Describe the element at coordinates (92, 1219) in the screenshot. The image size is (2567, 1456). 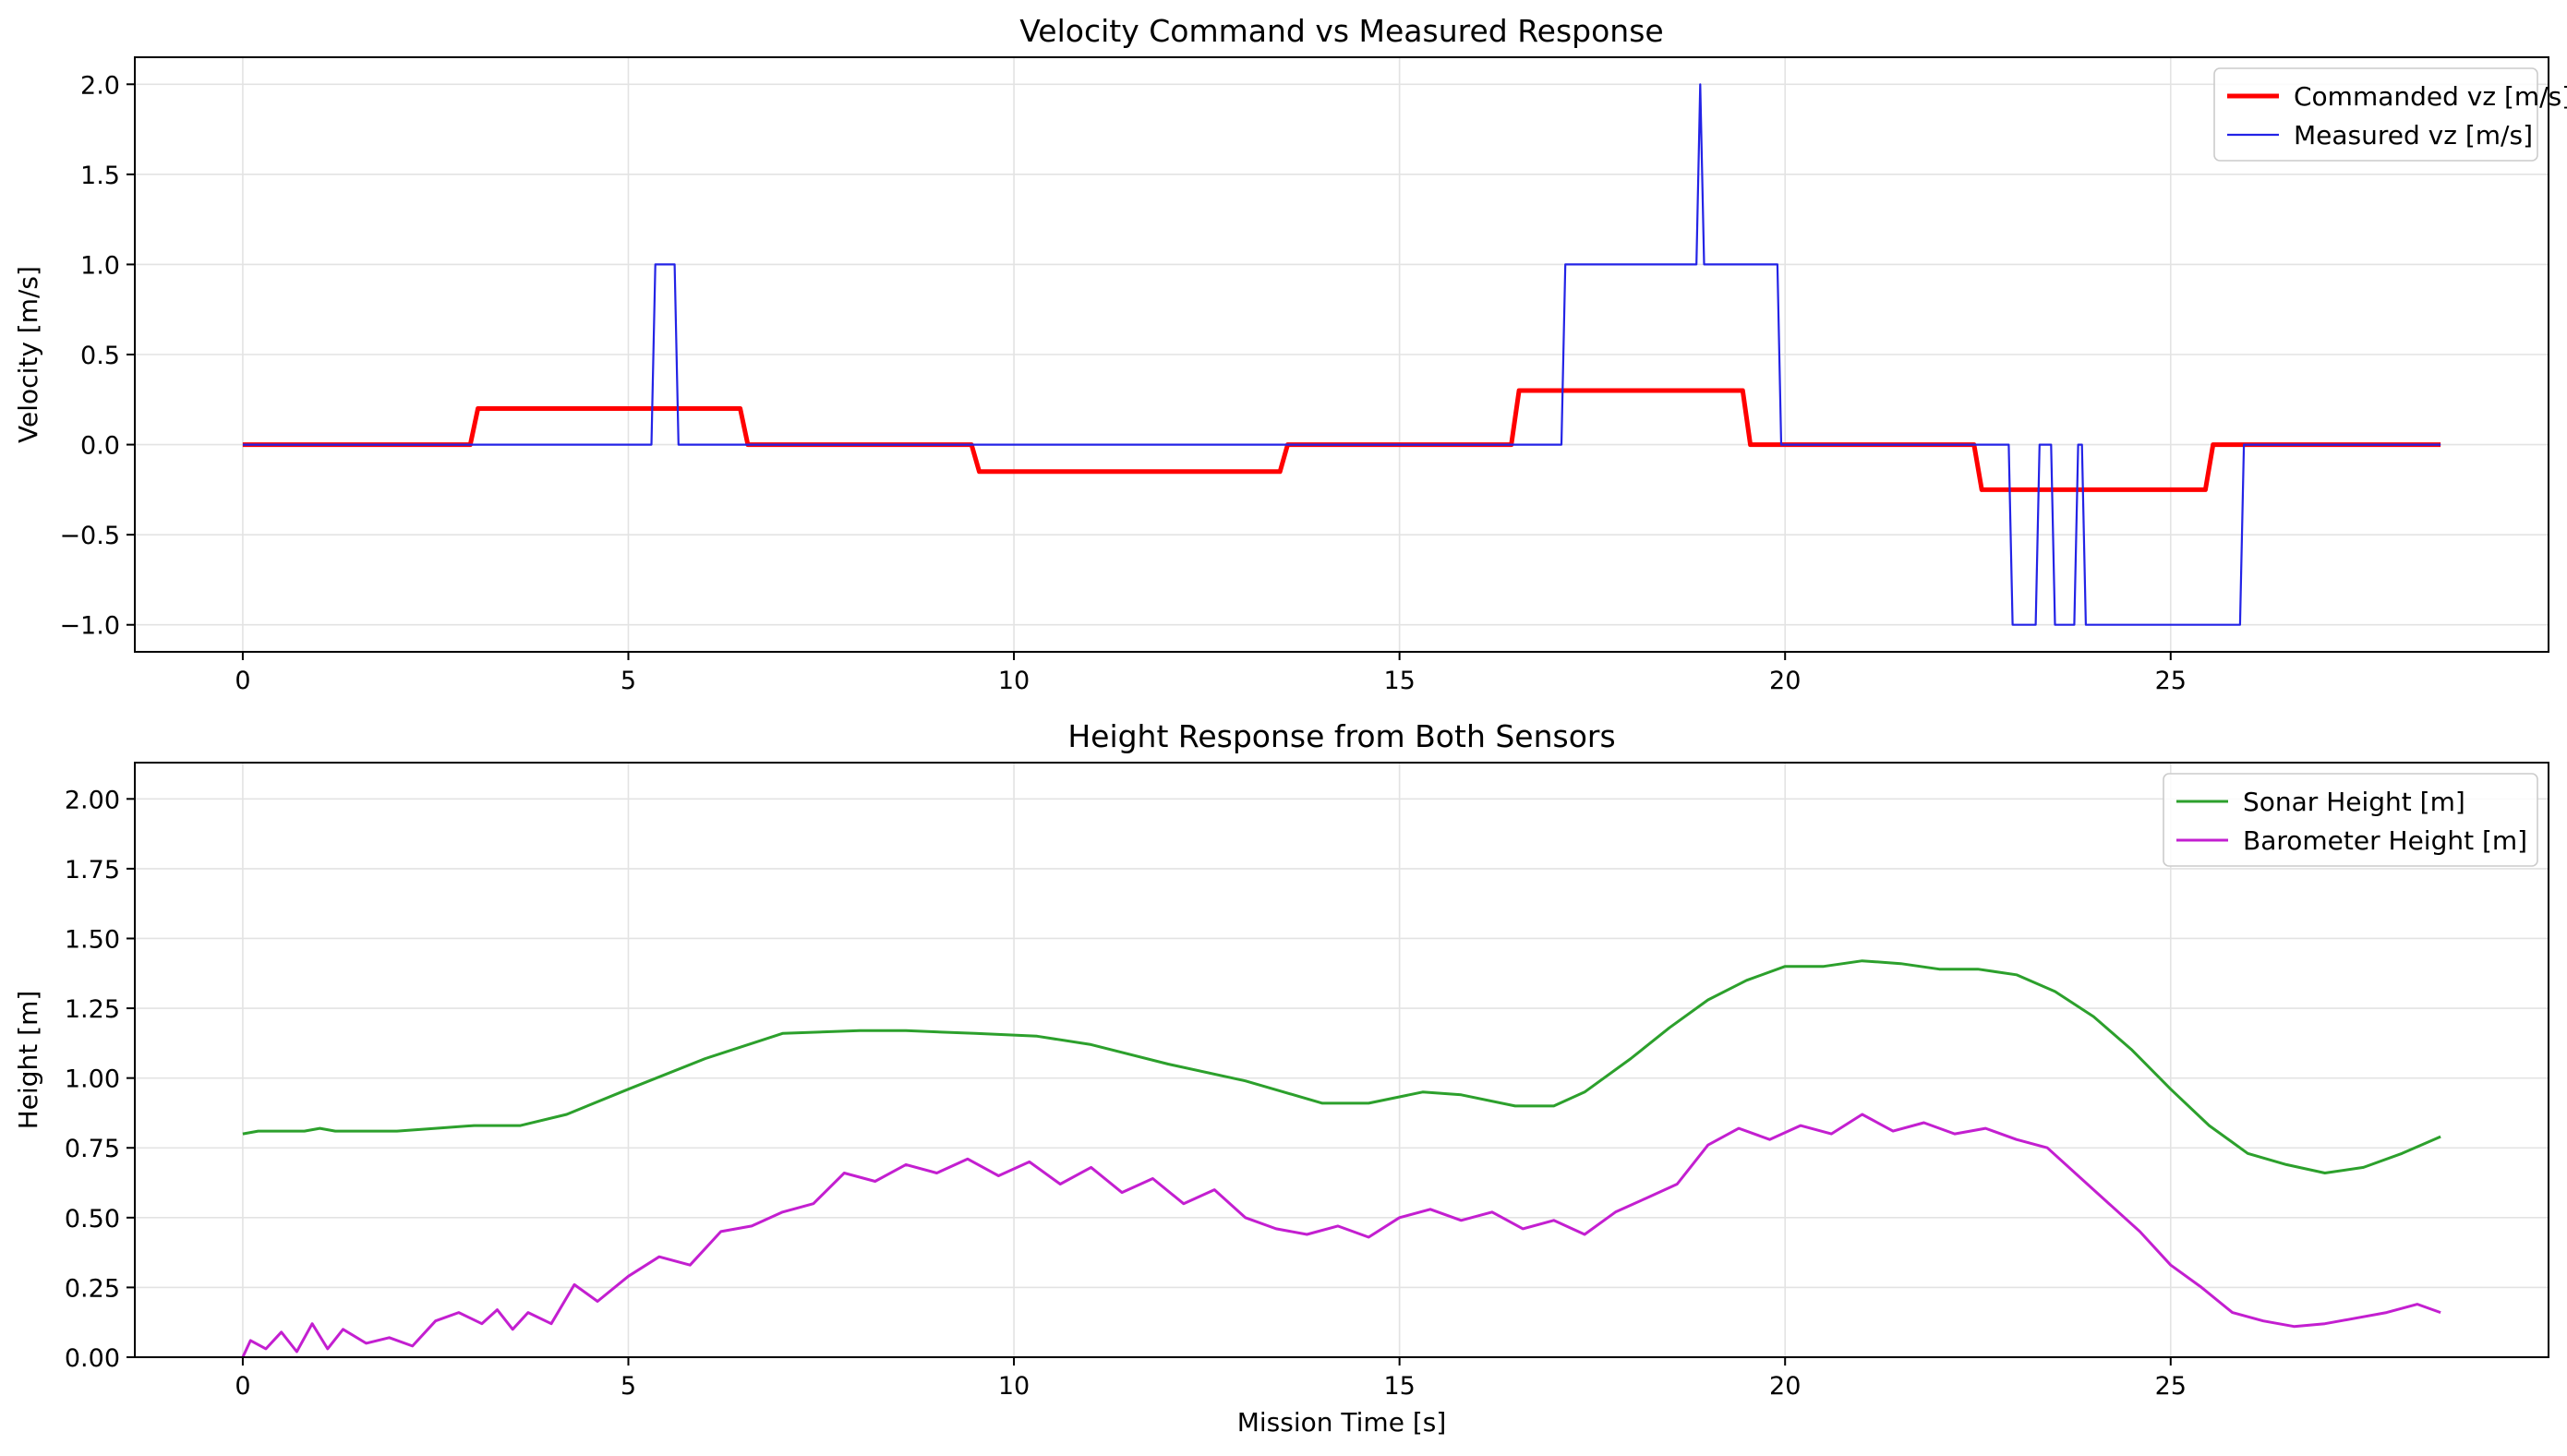
I see `y-tick-label: 0.50` at that location.